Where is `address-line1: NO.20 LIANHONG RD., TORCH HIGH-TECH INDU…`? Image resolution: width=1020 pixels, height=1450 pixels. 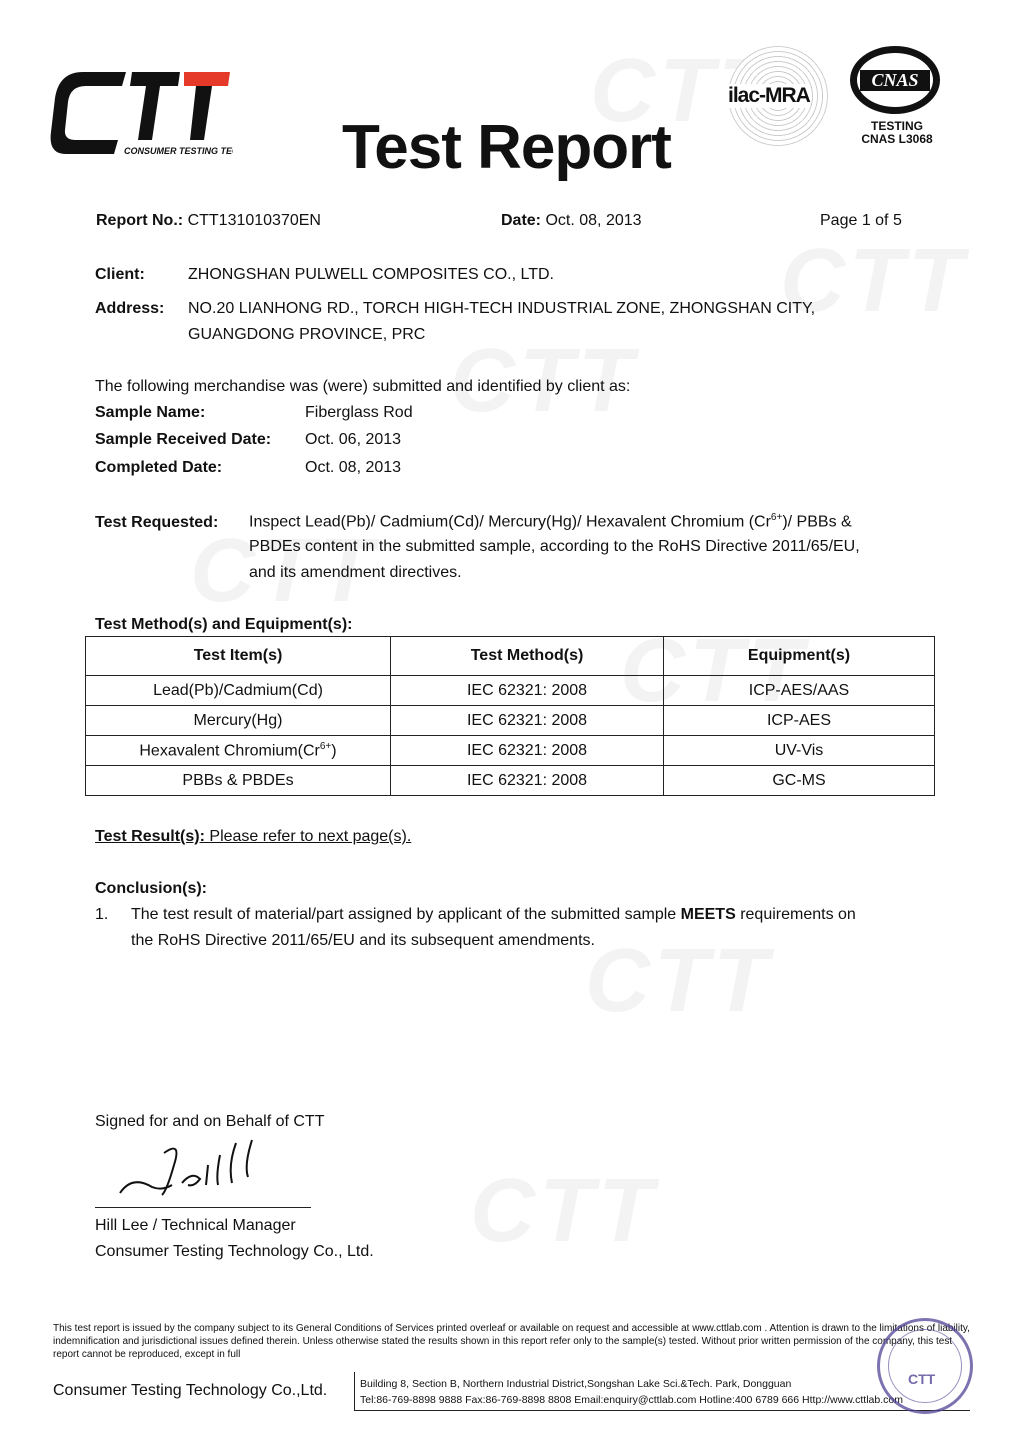 address-line1: NO.20 LIANHONG RD., TORCH HIGH-TECH INDU… is located at coordinates (502, 308).